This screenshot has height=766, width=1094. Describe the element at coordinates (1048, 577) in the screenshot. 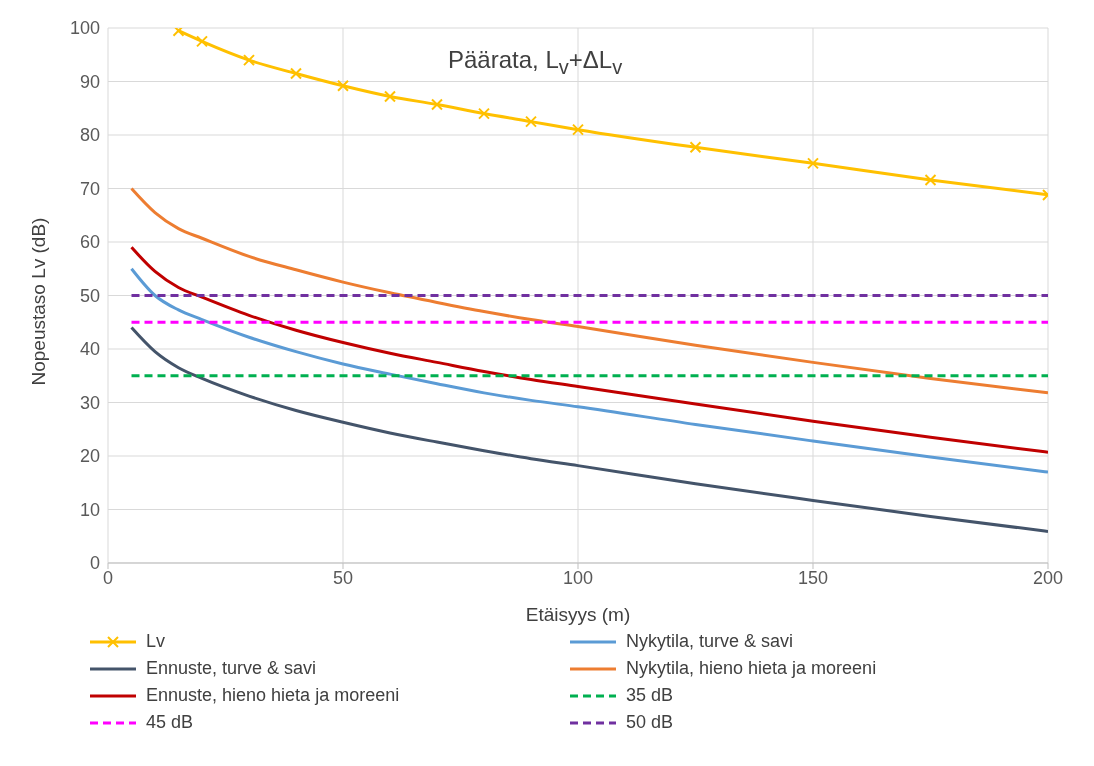

I see `x-tick-label: 200` at that location.